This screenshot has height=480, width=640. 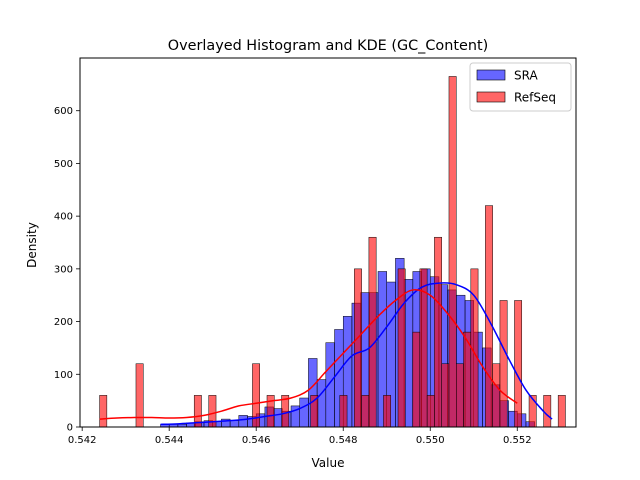 I want to click on y-tick-label: 500, so click(x=63, y=164).